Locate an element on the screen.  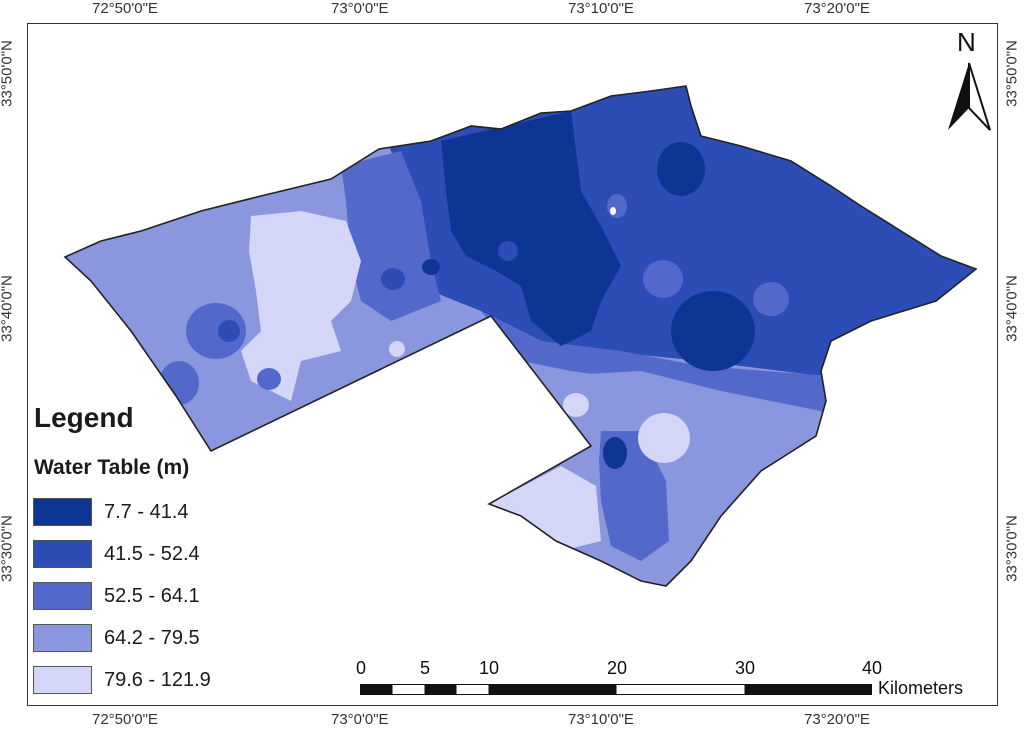
legend-item: 41.5 - 52.4 is located at coordinates (116, 554).